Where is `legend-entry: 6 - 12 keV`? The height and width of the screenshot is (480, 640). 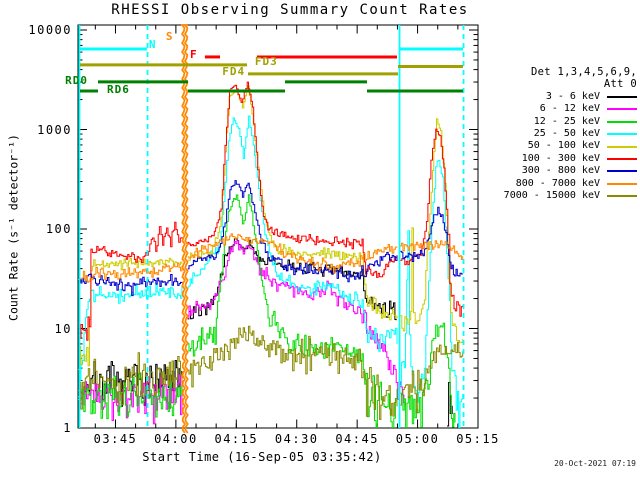 legend-entry: 6 - 12 keV is located at coordinates (557, 109).